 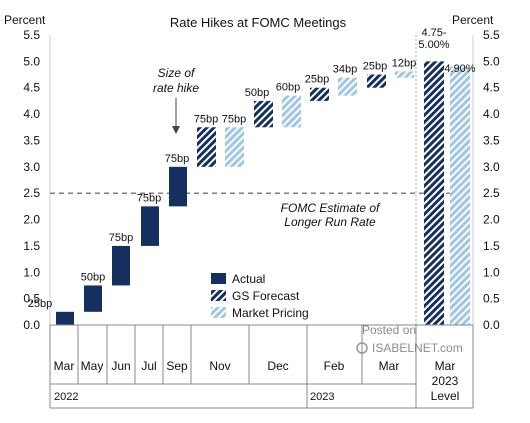 I want to click on bar-label: 34bp, so click(x=345, y=70).